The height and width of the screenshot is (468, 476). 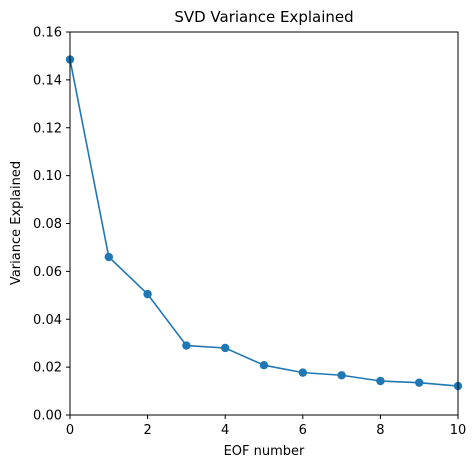 What do you see at coordinates (147, 430) in the screenshot?
I see `x-tick-label: 2` at bounding box center [147, 430].